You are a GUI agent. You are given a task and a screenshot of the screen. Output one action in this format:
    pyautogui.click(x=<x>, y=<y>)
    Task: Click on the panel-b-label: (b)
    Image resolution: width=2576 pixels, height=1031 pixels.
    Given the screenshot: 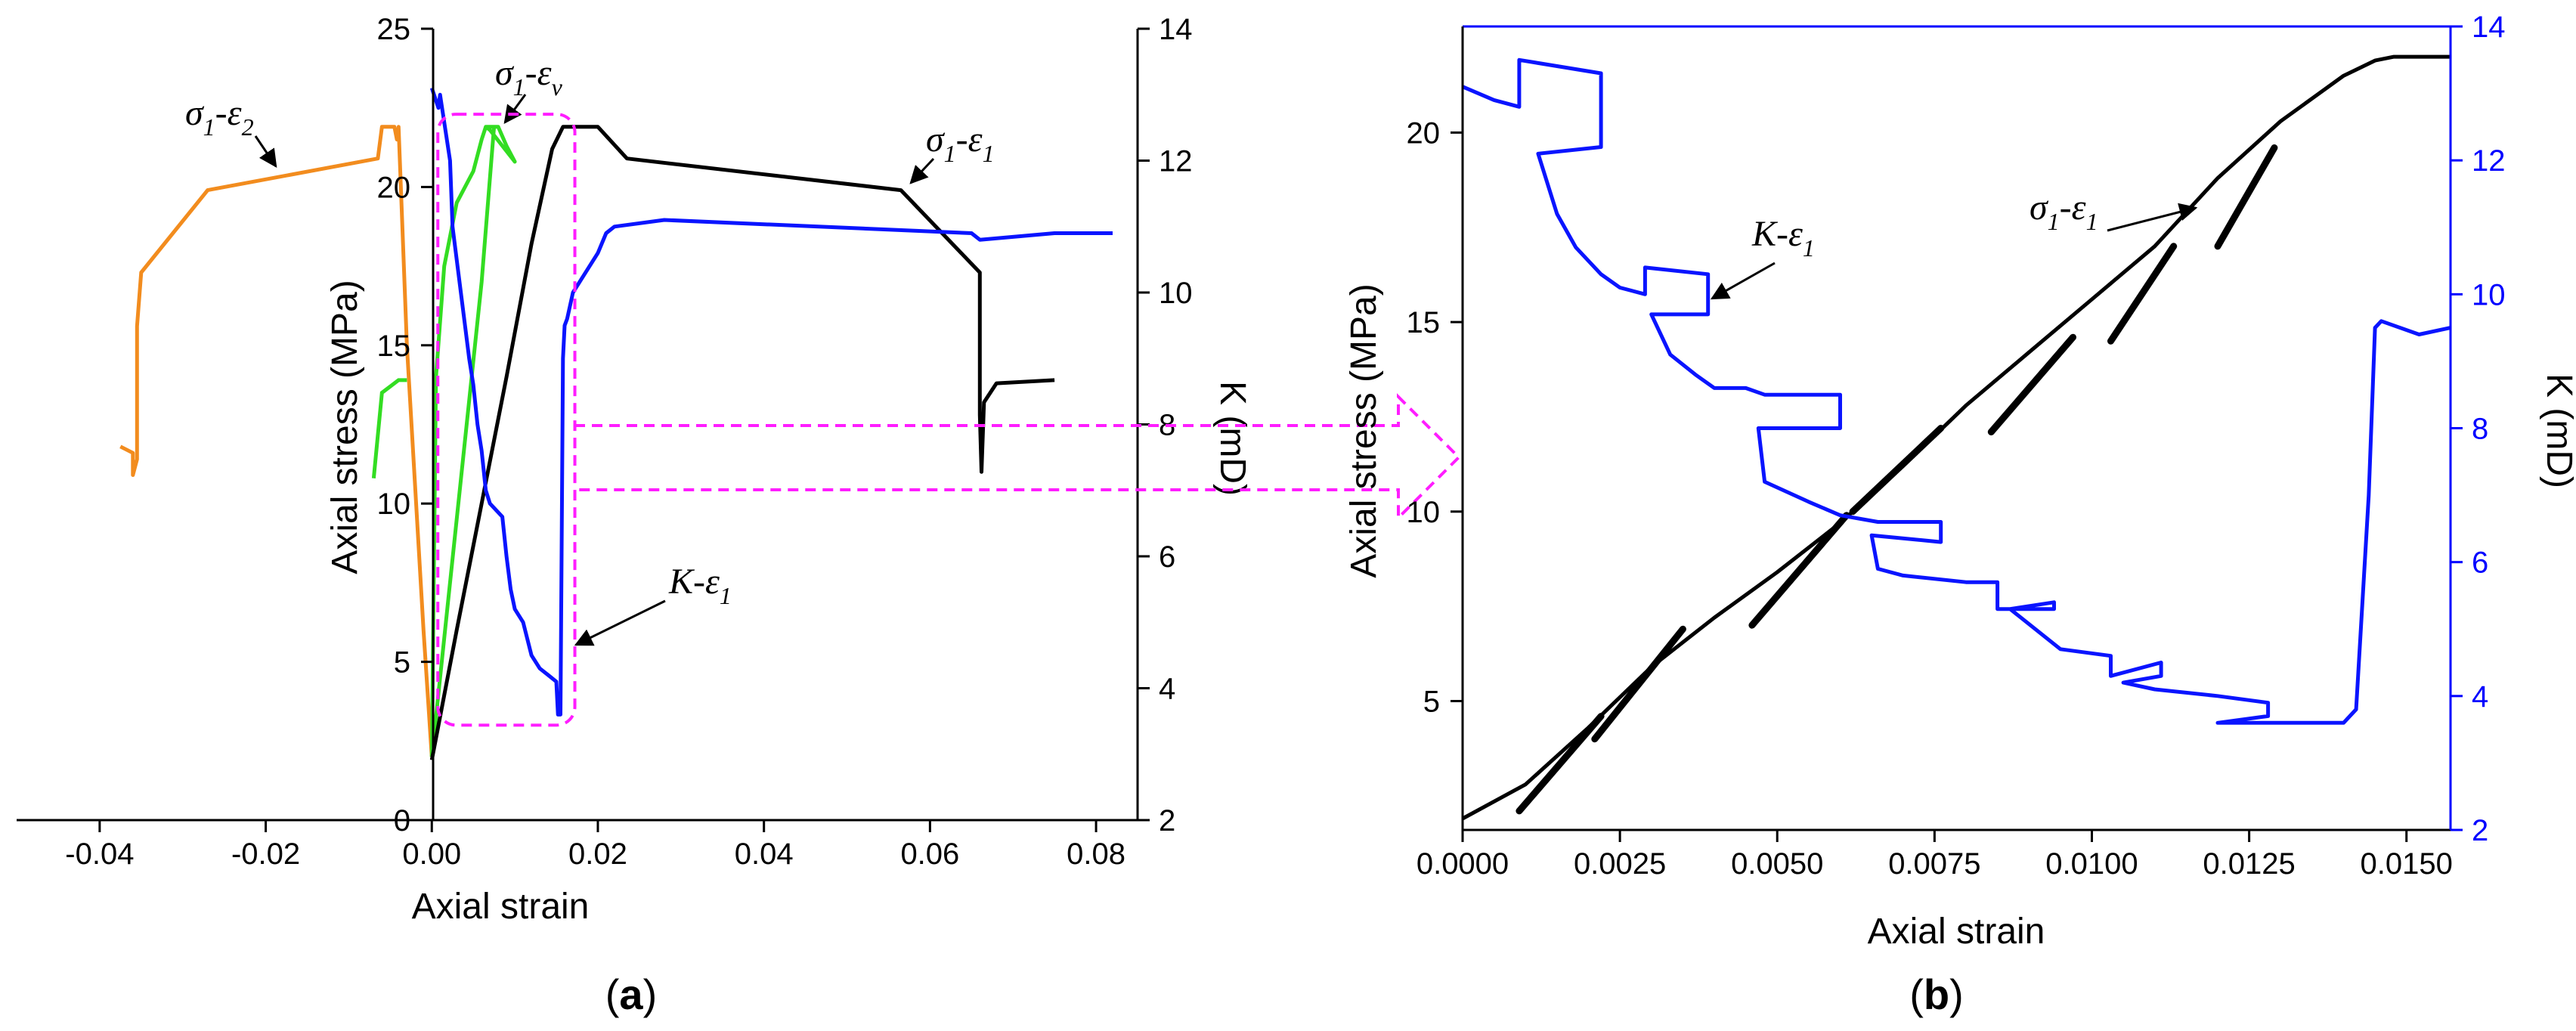 What is the action you would take?
    pyautogui.click(x=1936, y=994)
    